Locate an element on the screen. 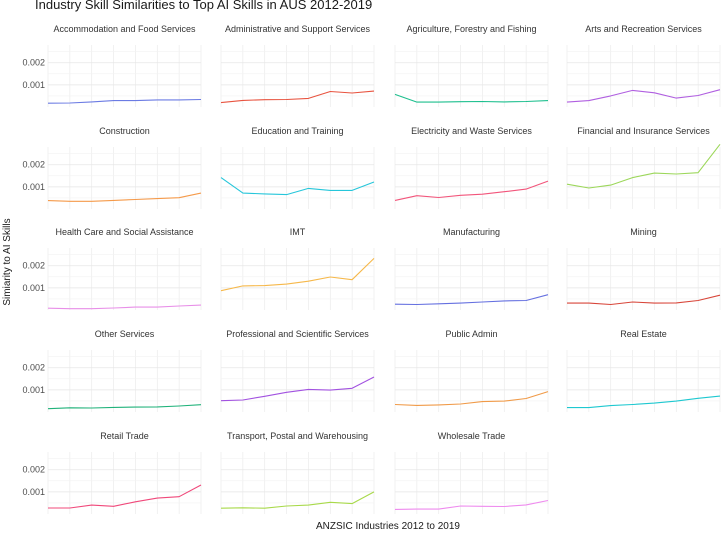  facet-panel: Financial and Insurance Services is located at coordinates (643, 167).